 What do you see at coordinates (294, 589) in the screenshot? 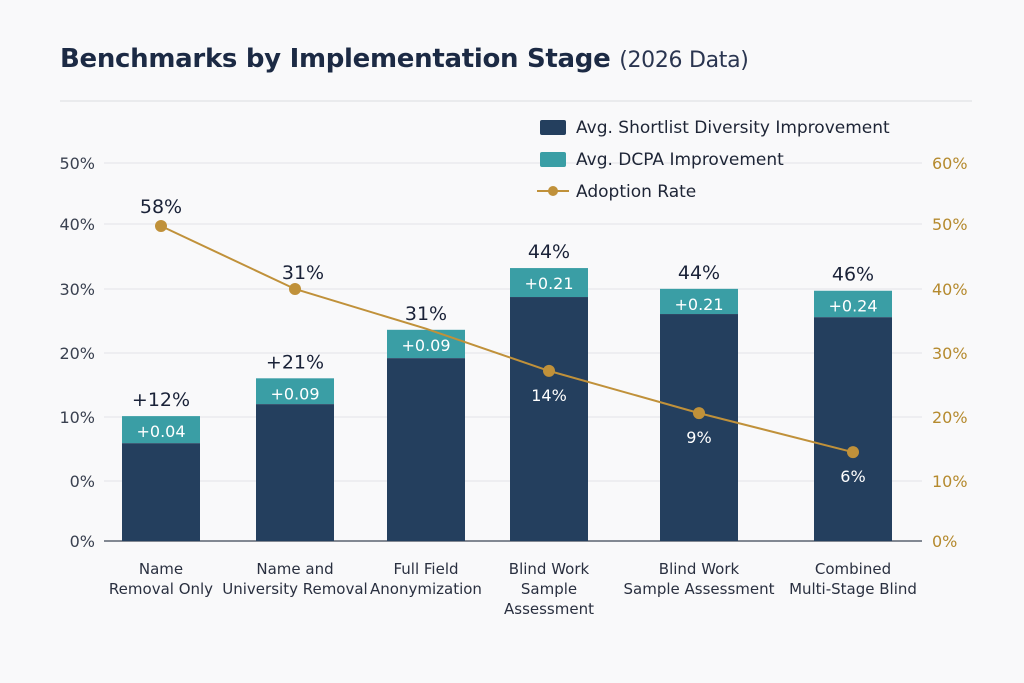
I see `category-label: University Removal` at bounding box center [294, 589].